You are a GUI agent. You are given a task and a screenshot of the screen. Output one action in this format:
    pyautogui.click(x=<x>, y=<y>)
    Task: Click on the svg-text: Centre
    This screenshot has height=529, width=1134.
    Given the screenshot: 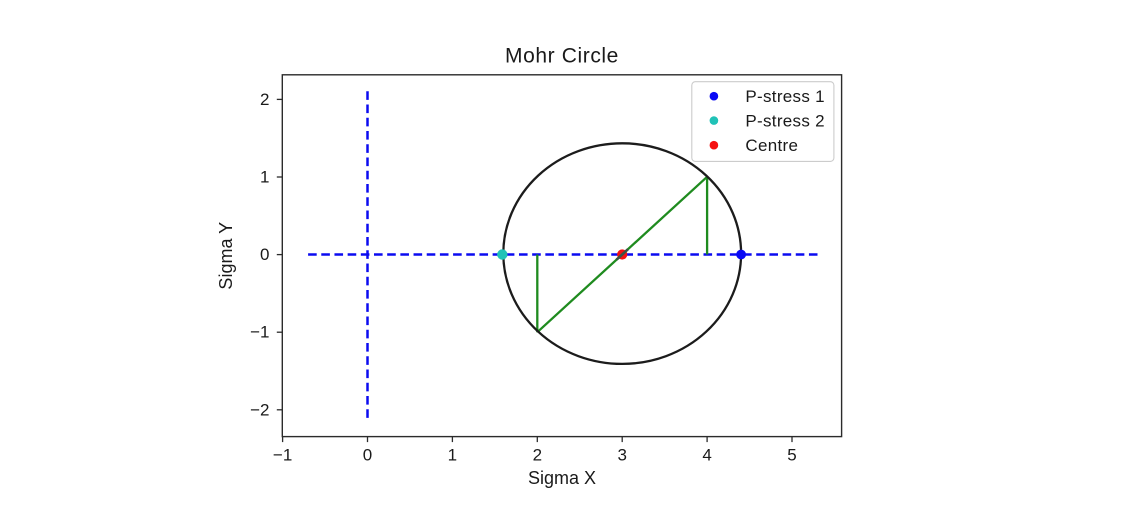 What is the action you would take?
    pyautogui.click(x=771, y=145)
    